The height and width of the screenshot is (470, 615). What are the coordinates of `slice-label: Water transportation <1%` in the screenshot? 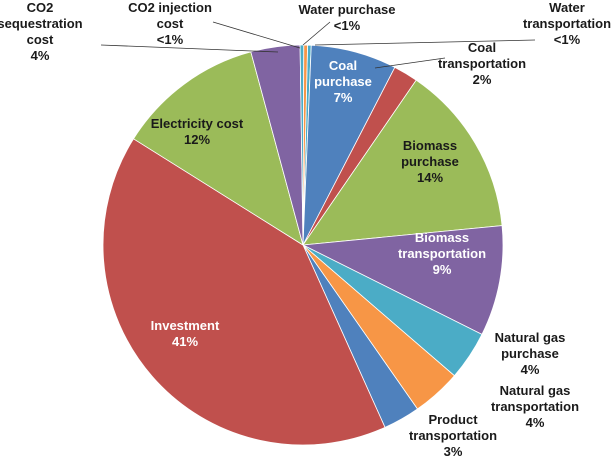 It's located at (567, 23).